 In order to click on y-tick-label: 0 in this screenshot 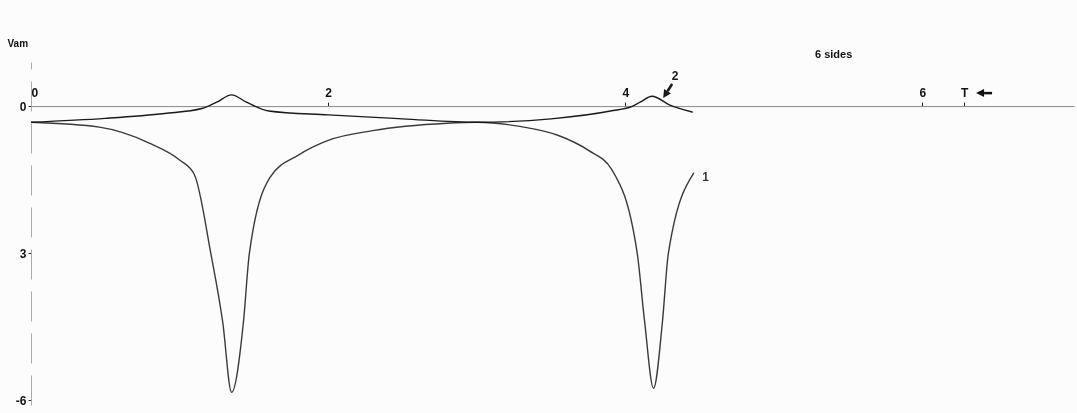, I will do `click(23, 106)`.